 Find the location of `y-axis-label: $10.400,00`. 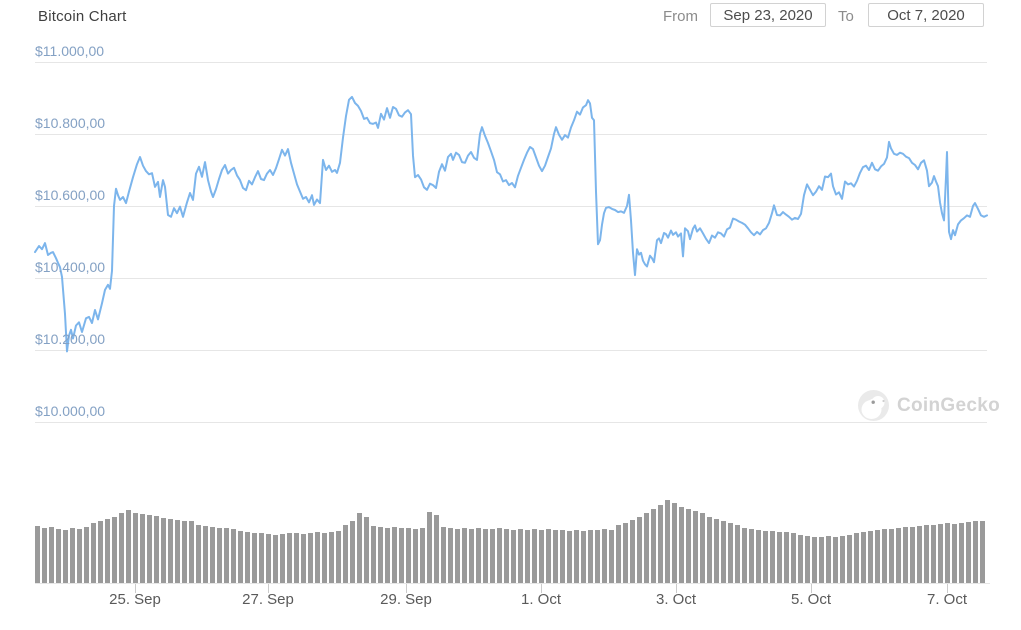

y-axis-label: $10.400,00 is located at coordinates (70, 267).